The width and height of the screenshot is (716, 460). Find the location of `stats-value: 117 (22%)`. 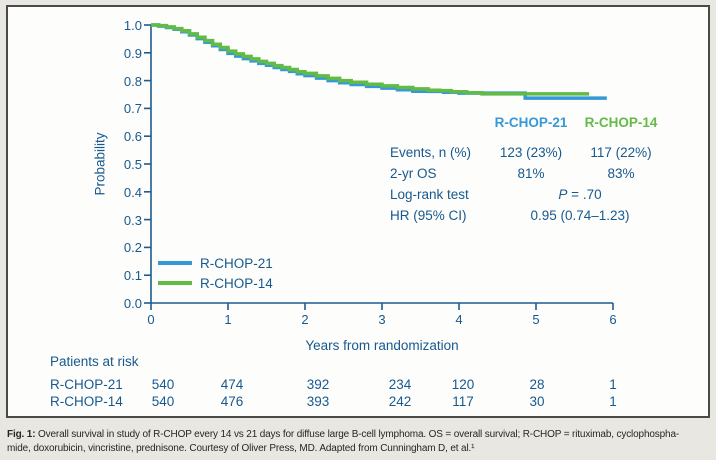

stats-value: 117 (22%) is located at coordinates (621, 152).